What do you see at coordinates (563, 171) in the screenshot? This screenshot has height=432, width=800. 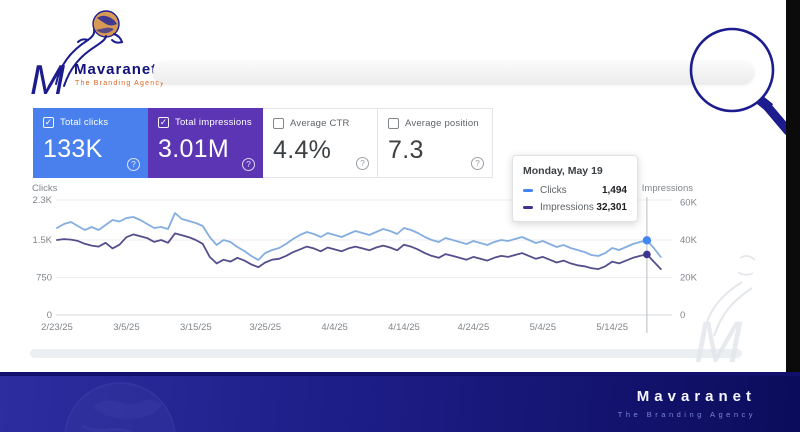 I see `tooltip-date: Monday, May 19` at bounding box center [563, 171].